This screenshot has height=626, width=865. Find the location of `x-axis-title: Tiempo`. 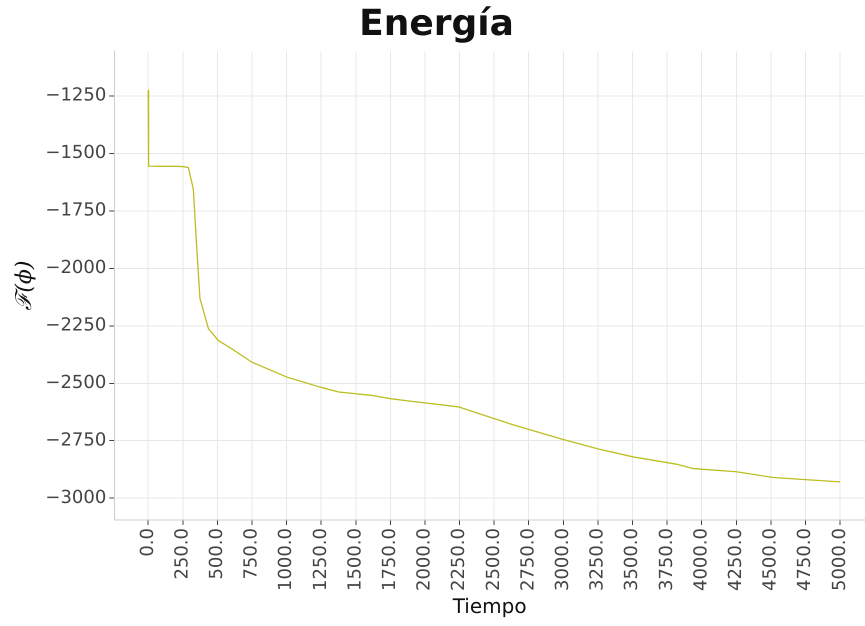

x-axis-title: Tiempo is located at coordinates (489, 606).